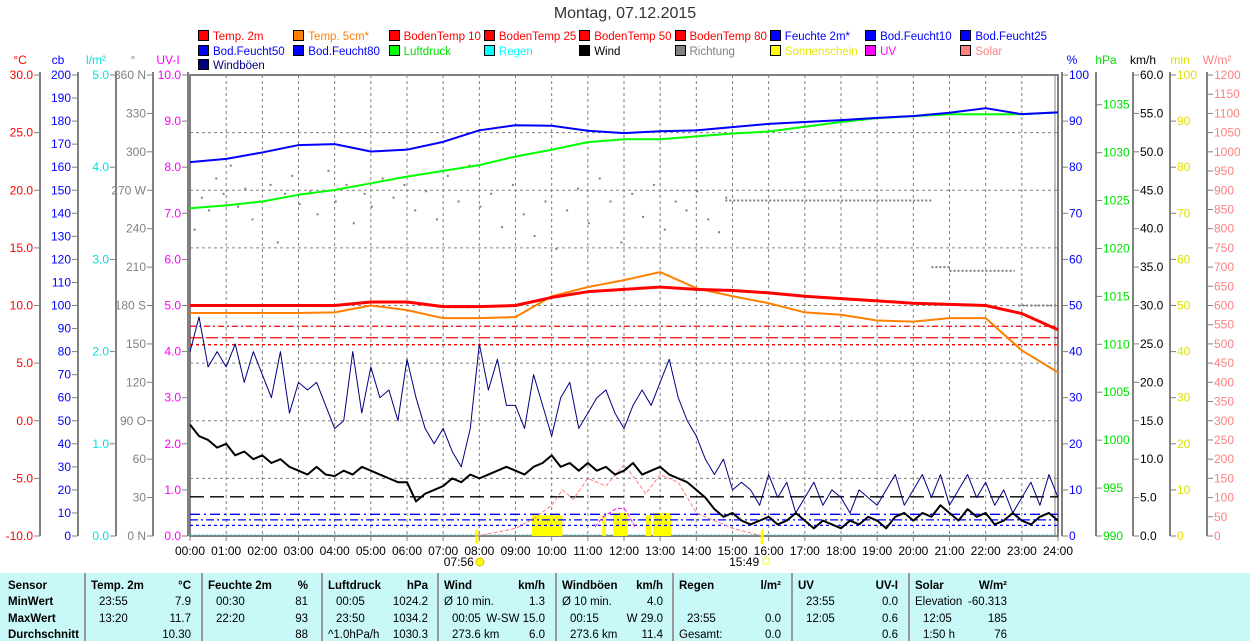 The width and height of the screenshot is (1250, 641). What do you see at coordinates (820, 619) in the screenshot?
I see `stat-time: 12:05` at bounding box center [820, 619].